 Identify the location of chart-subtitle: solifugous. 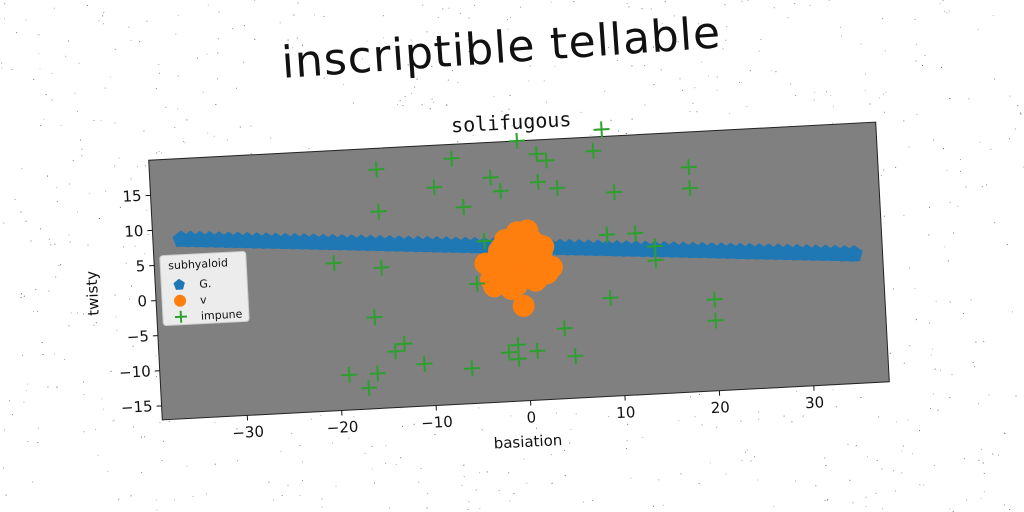
(511, 122).